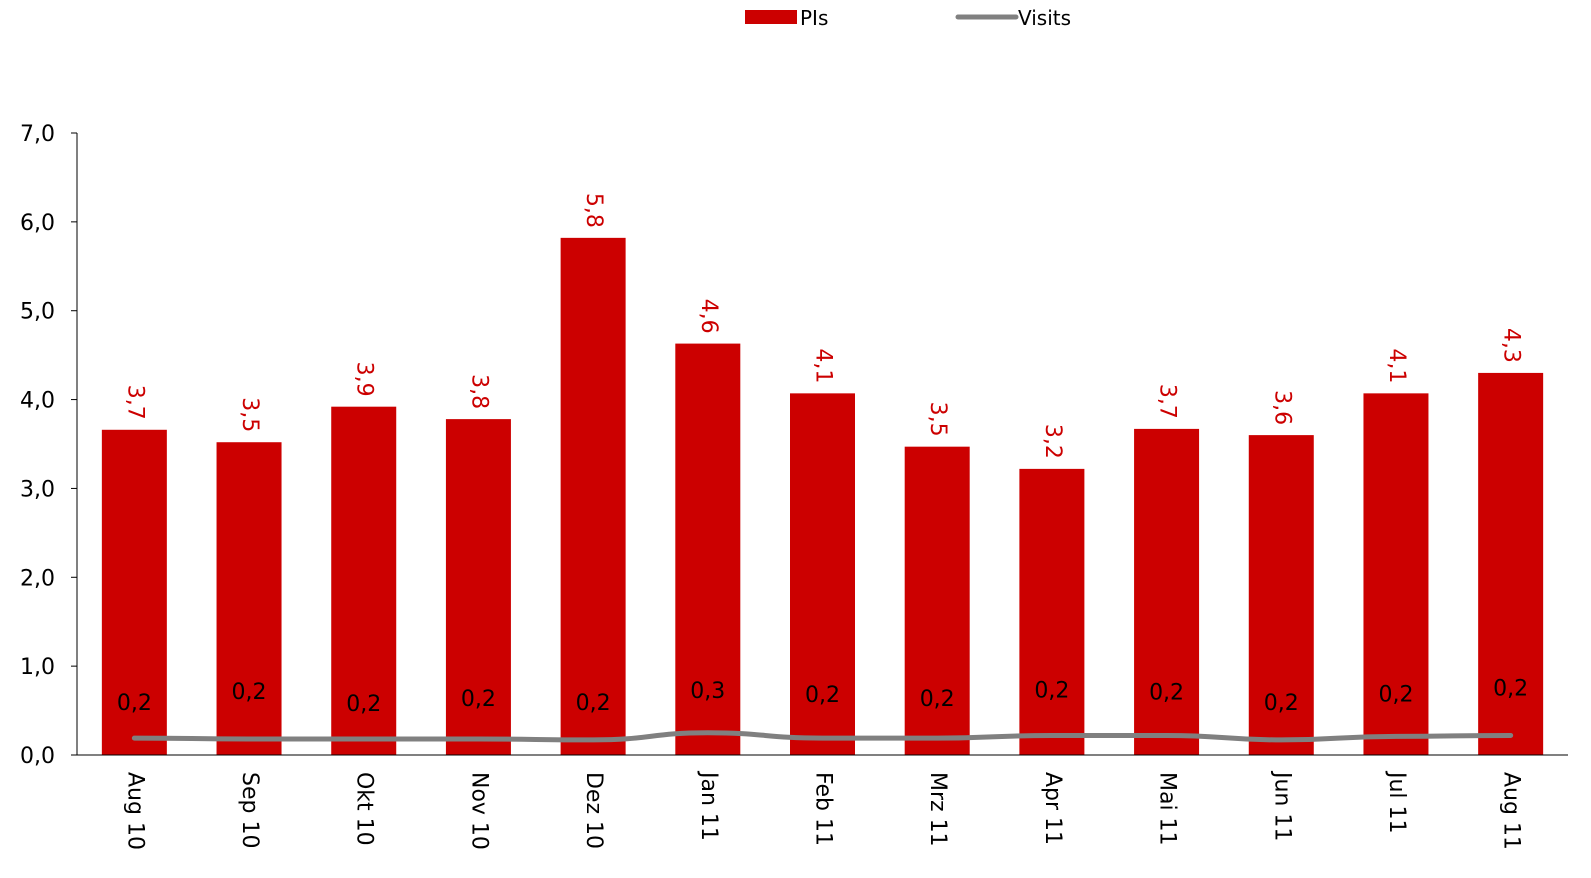 This screenshot has height=878, width=1591. Describe the element at coordinates (708, 805) in the screenshot. I see `x-tick-label: Jan 11` at that location.